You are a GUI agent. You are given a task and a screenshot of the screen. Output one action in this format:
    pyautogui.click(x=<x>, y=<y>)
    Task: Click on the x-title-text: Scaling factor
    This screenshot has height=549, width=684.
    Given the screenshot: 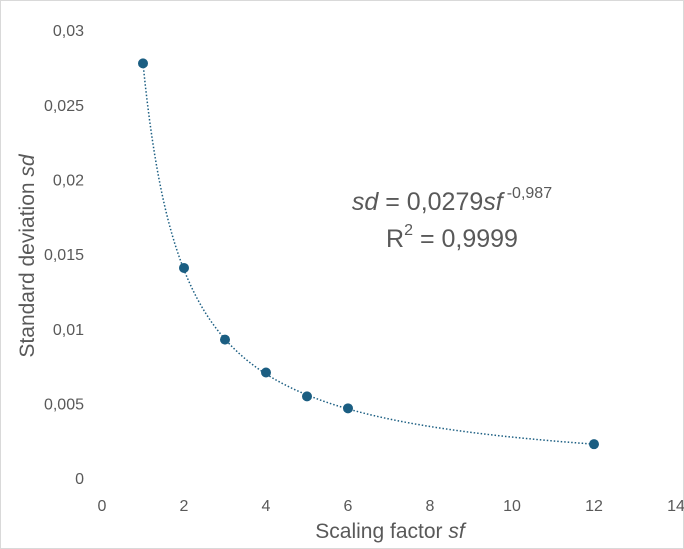 What is the action you would take?
    pyautogui.click(x=381, y=531)
    